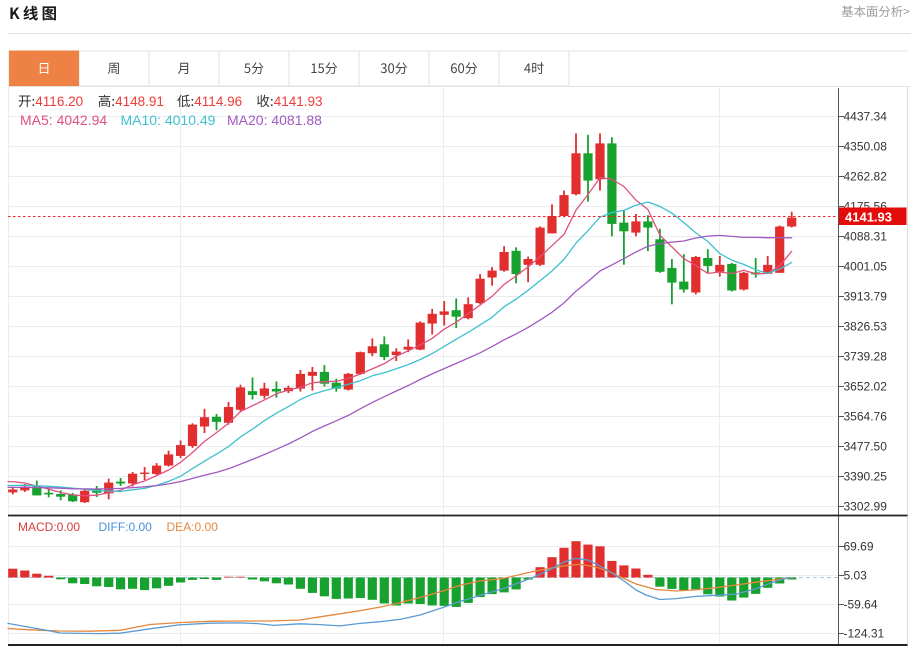  I want to click on svg-text: MA20: 4081.88, so click(274, 120).